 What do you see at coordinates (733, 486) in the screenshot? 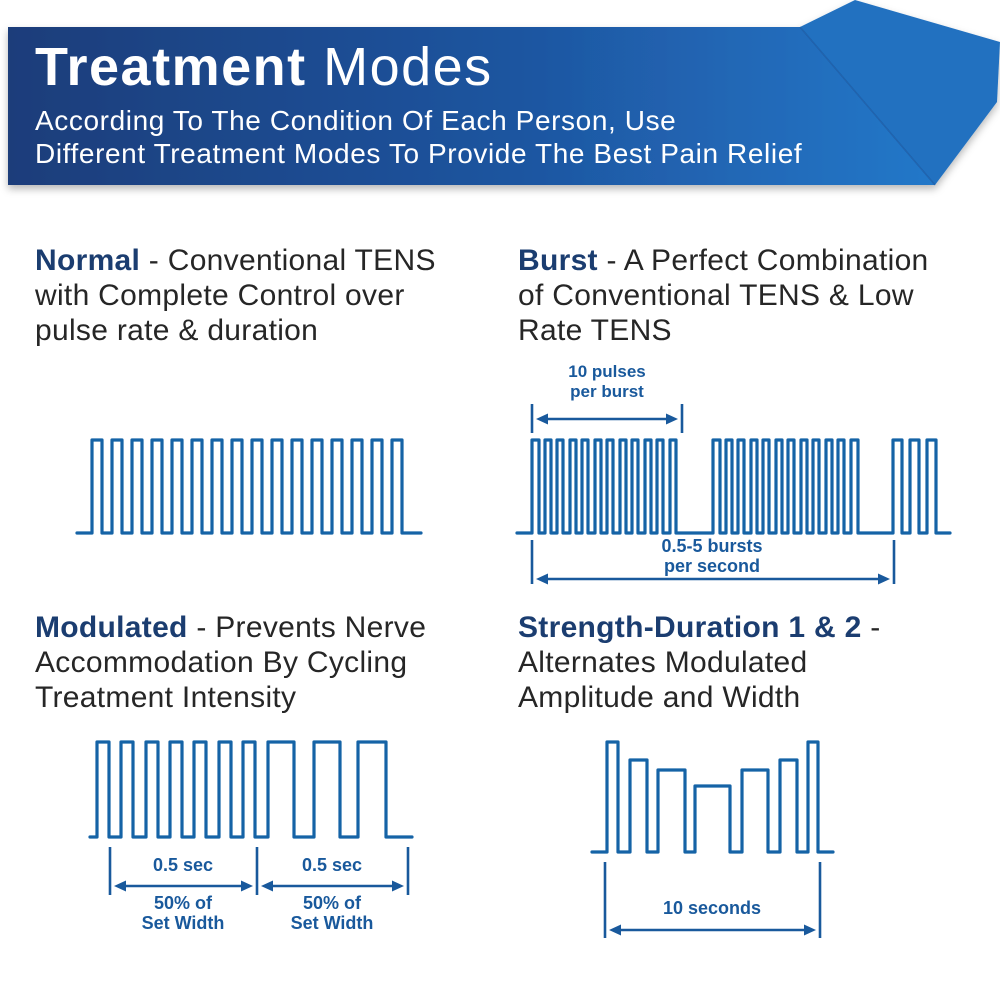
I see `burst-waveform` at bounding box center [733, 486].